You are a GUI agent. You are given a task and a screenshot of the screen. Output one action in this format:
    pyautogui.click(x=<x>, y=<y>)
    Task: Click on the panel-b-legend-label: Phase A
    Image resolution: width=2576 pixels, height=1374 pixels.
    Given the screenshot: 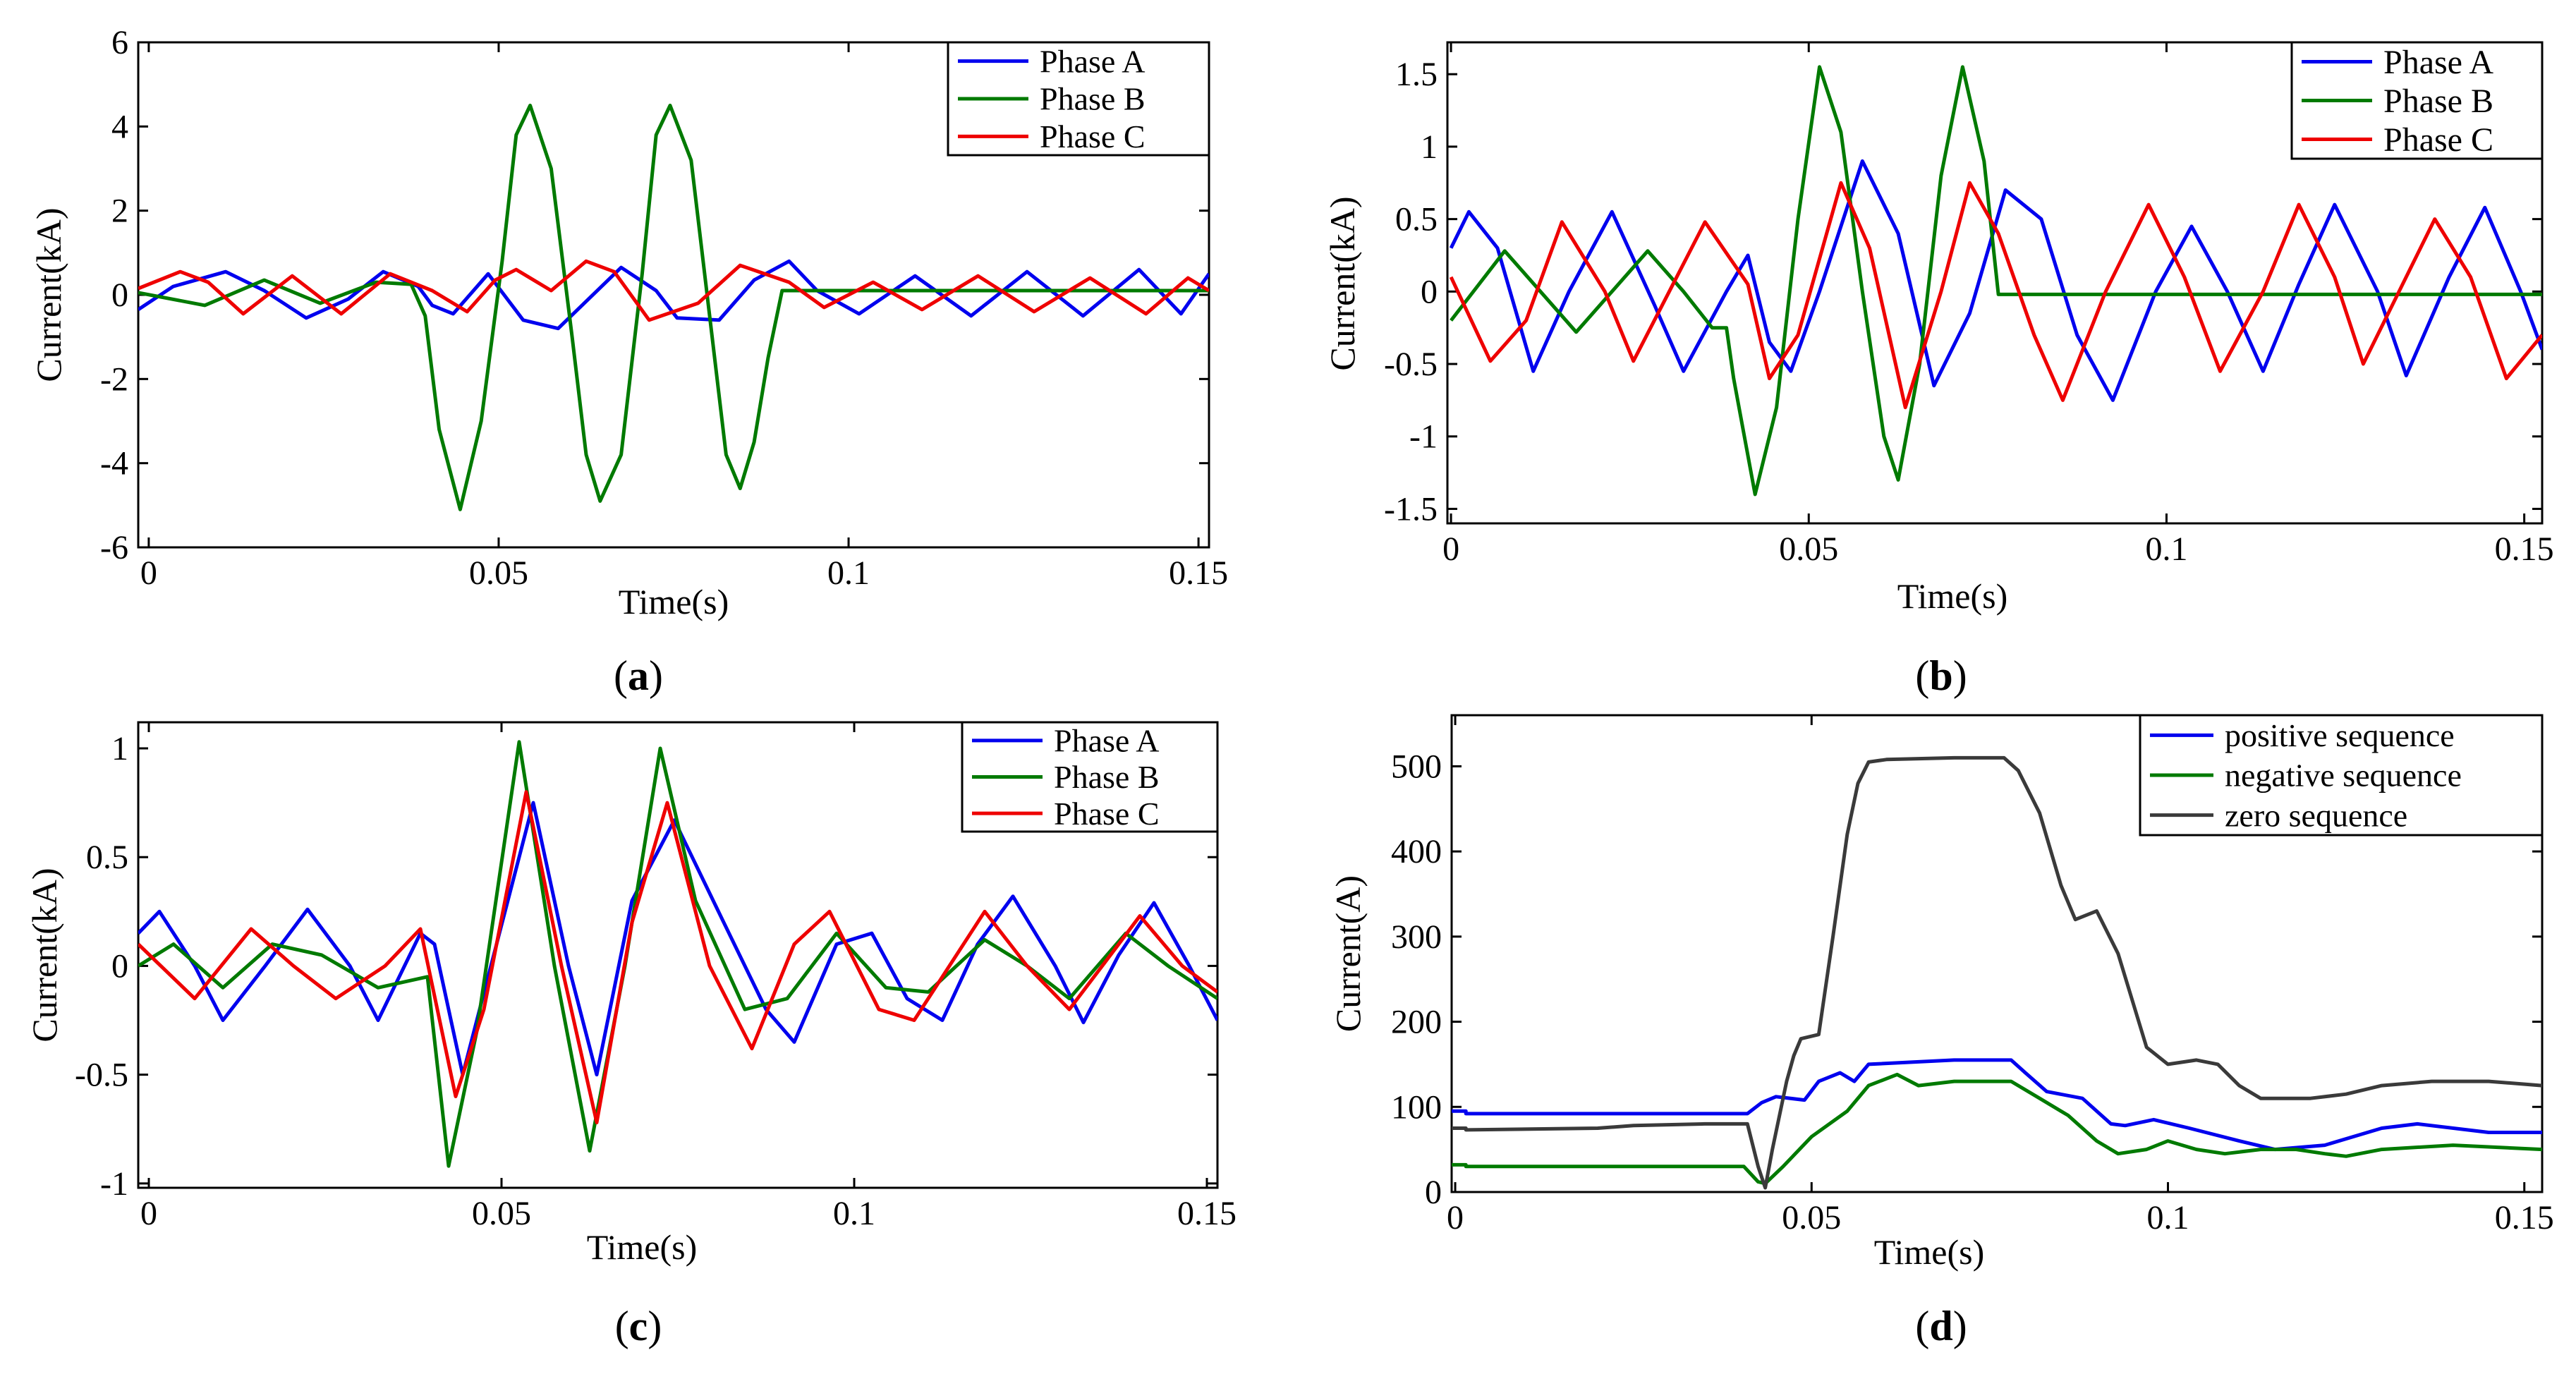 What is the action you would take?
    pyautogui.click(x=2438, y=62)
    